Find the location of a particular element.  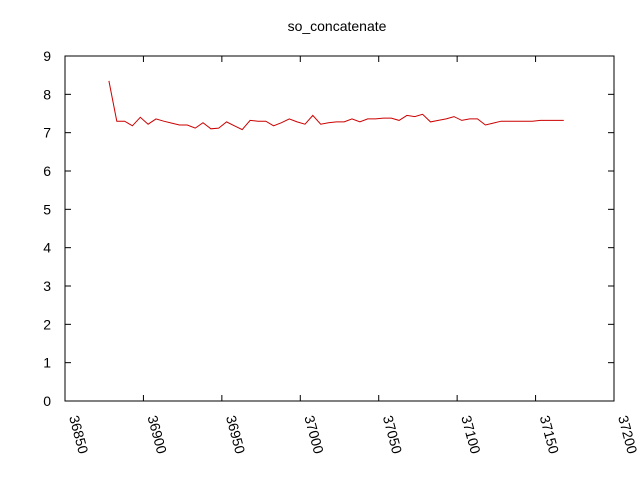

x-tick-label: 37100 is located at coordinates (471, 435).